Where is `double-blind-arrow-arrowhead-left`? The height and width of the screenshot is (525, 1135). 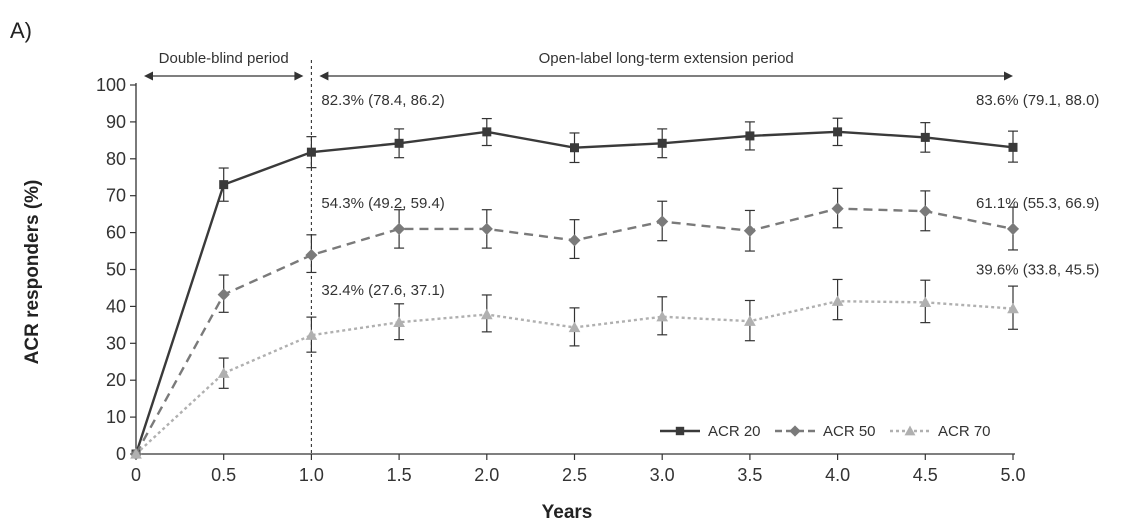
double-blind-arrow-arrowhead-left is located at coordinates (148, 76).